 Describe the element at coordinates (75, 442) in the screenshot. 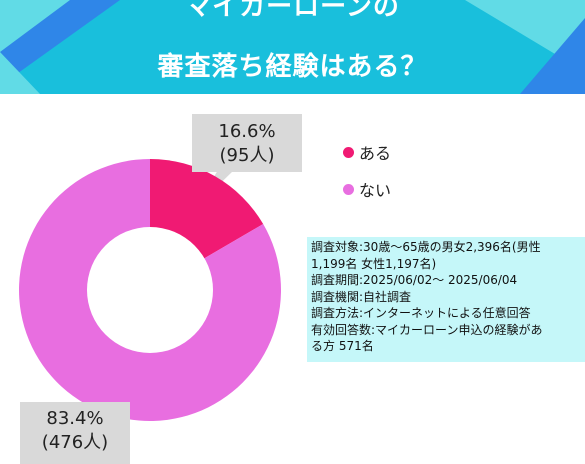

I see `data-label-nai-count: (476人)` at that location.